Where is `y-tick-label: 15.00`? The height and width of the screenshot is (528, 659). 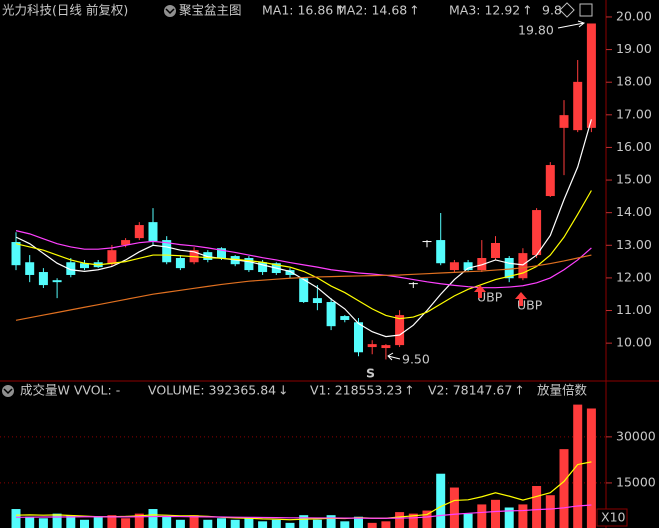
y-tick-label: 15.00 is located at coordinates (634, 179).